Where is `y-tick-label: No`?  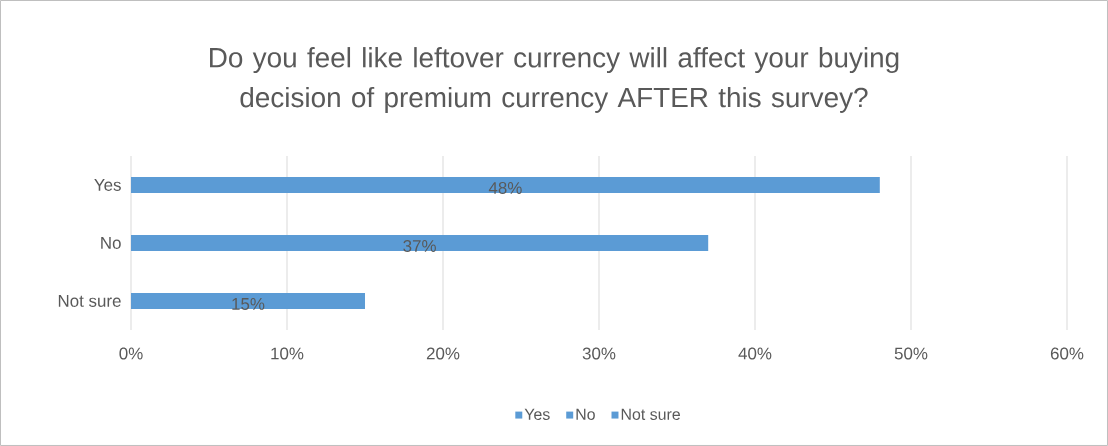
y-tick-label: No is located at coordinates (111, 243).